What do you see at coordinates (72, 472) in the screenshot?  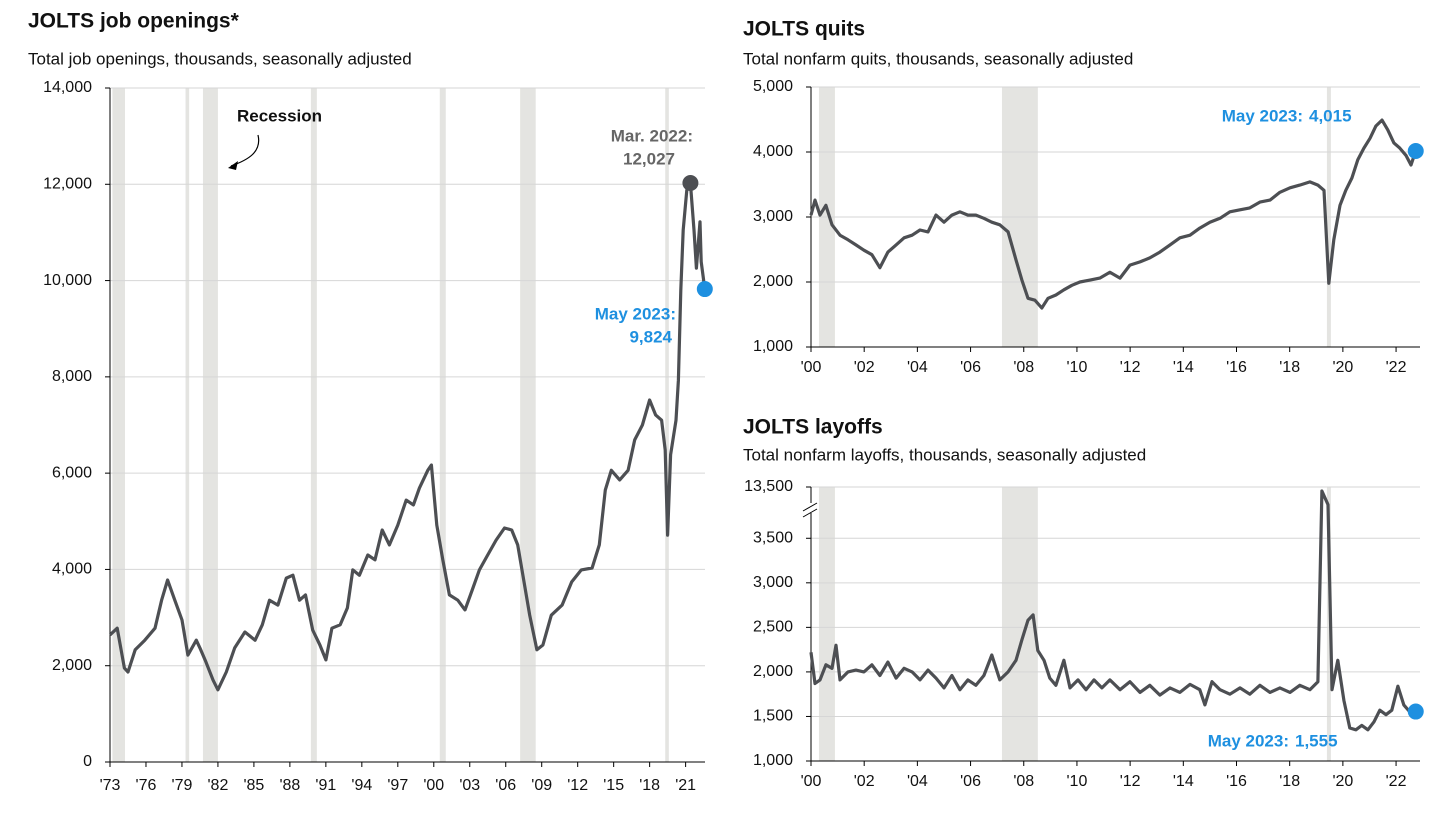 I see `y-tick-label: 6,000` at bounding box center [72, 472].